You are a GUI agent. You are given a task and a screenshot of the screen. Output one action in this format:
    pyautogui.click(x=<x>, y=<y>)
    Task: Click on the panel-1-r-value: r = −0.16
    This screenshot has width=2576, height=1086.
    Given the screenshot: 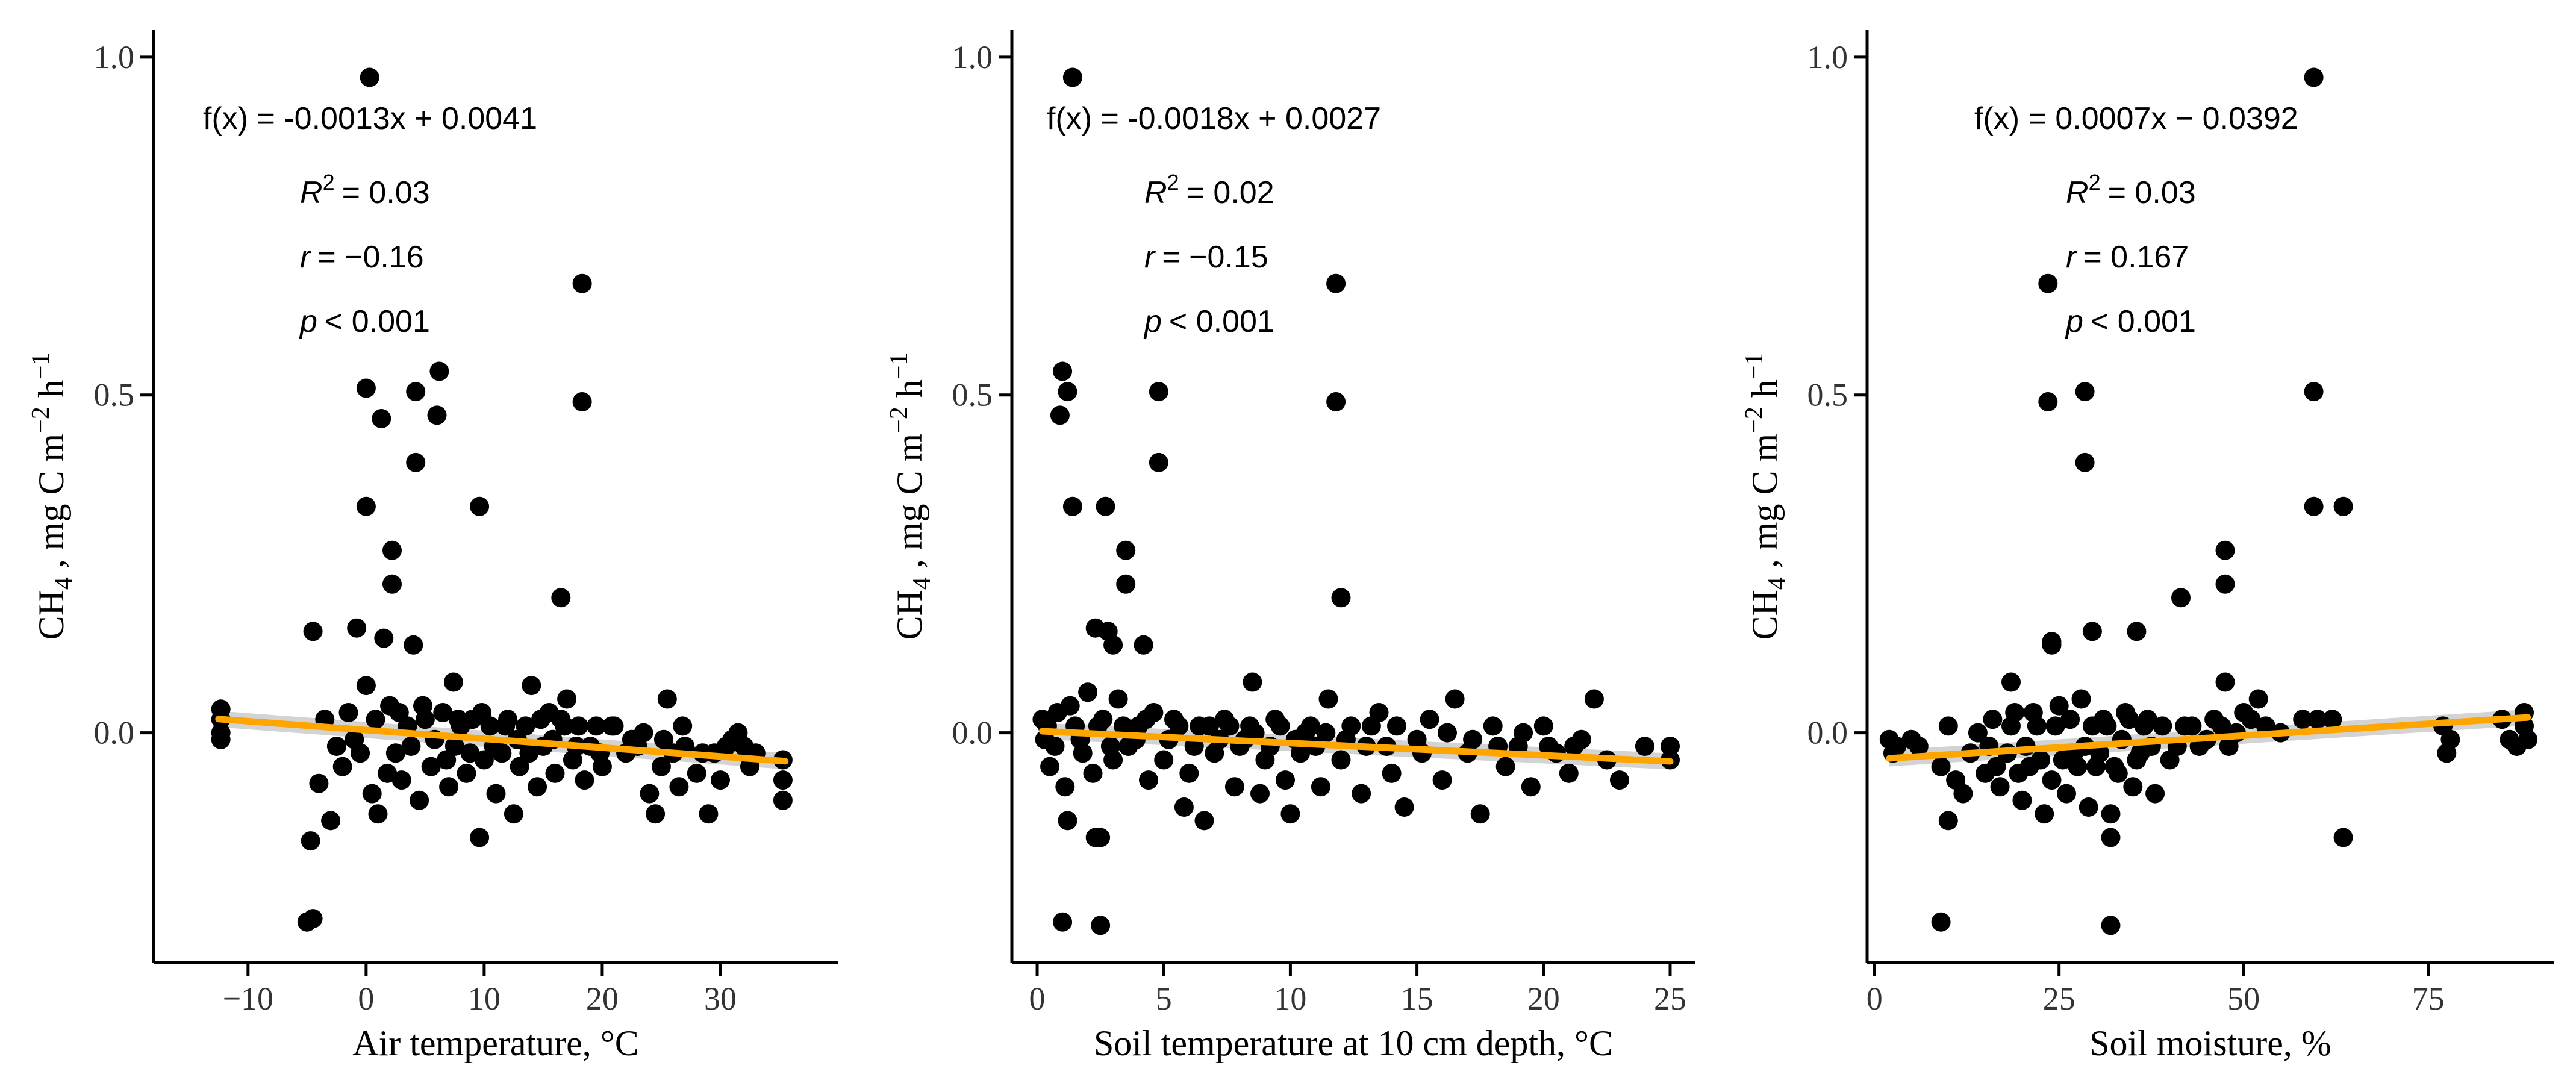 What is the action you would take?
    pyautogui.click(x=362, y=257)
    